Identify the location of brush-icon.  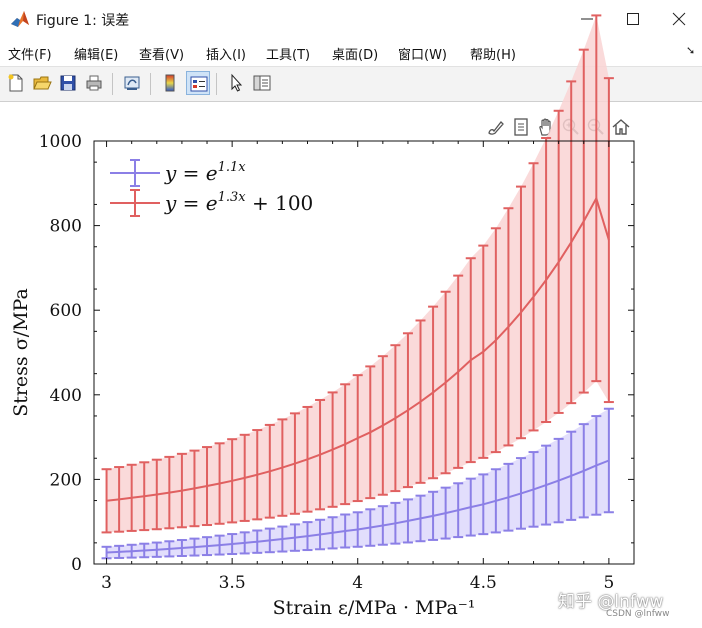
(496, 127).